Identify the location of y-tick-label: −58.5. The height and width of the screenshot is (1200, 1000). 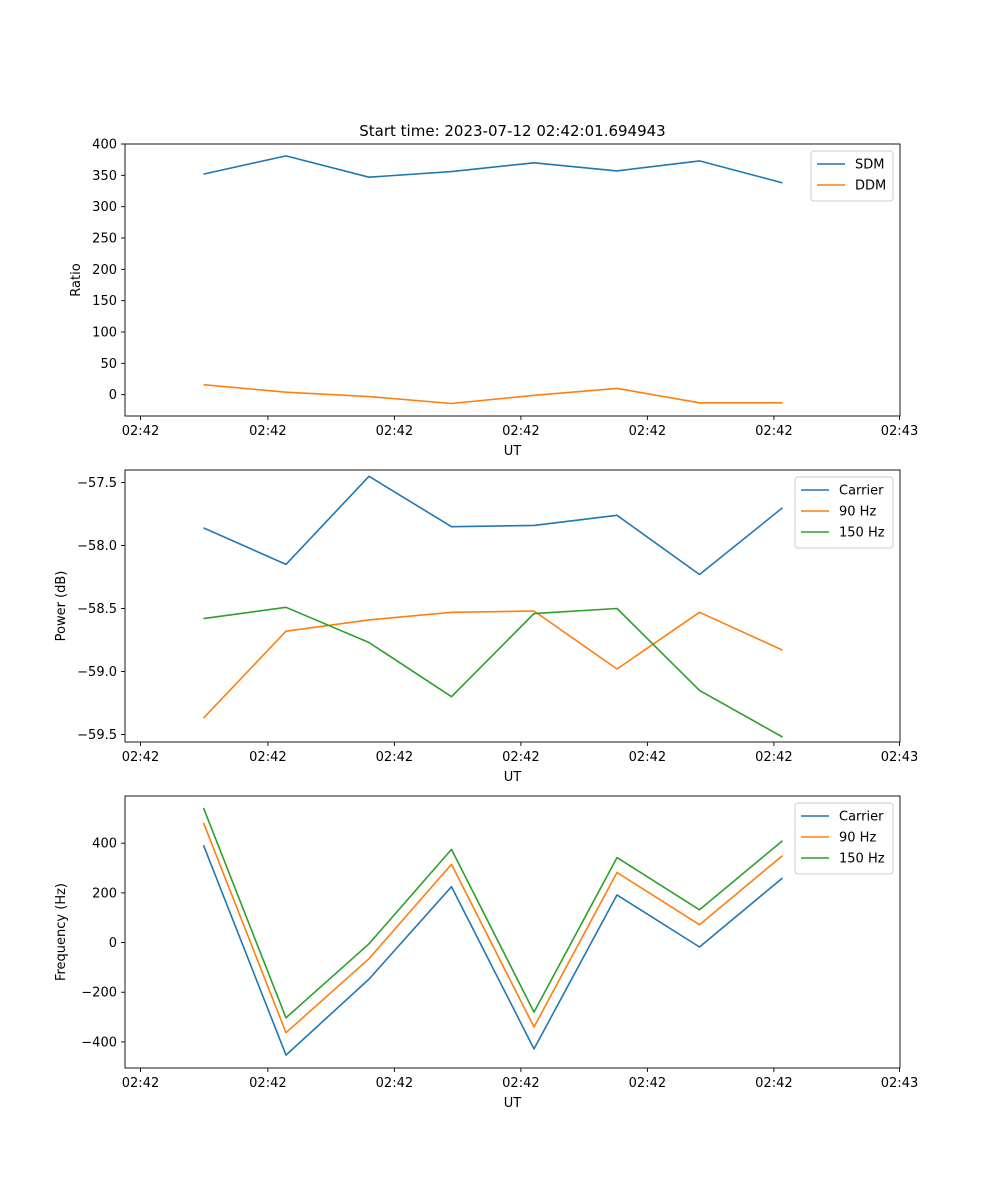
(97, 609).